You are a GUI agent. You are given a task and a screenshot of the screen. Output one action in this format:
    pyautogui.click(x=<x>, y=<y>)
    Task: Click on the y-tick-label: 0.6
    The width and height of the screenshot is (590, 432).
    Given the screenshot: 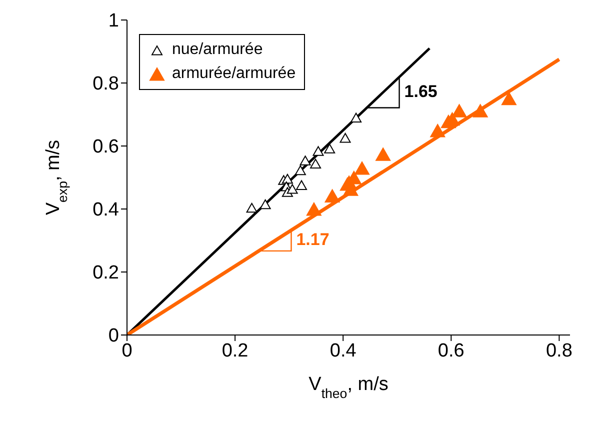 What is the action you would take?
    pyautogui.click(x=105, y=147)
    